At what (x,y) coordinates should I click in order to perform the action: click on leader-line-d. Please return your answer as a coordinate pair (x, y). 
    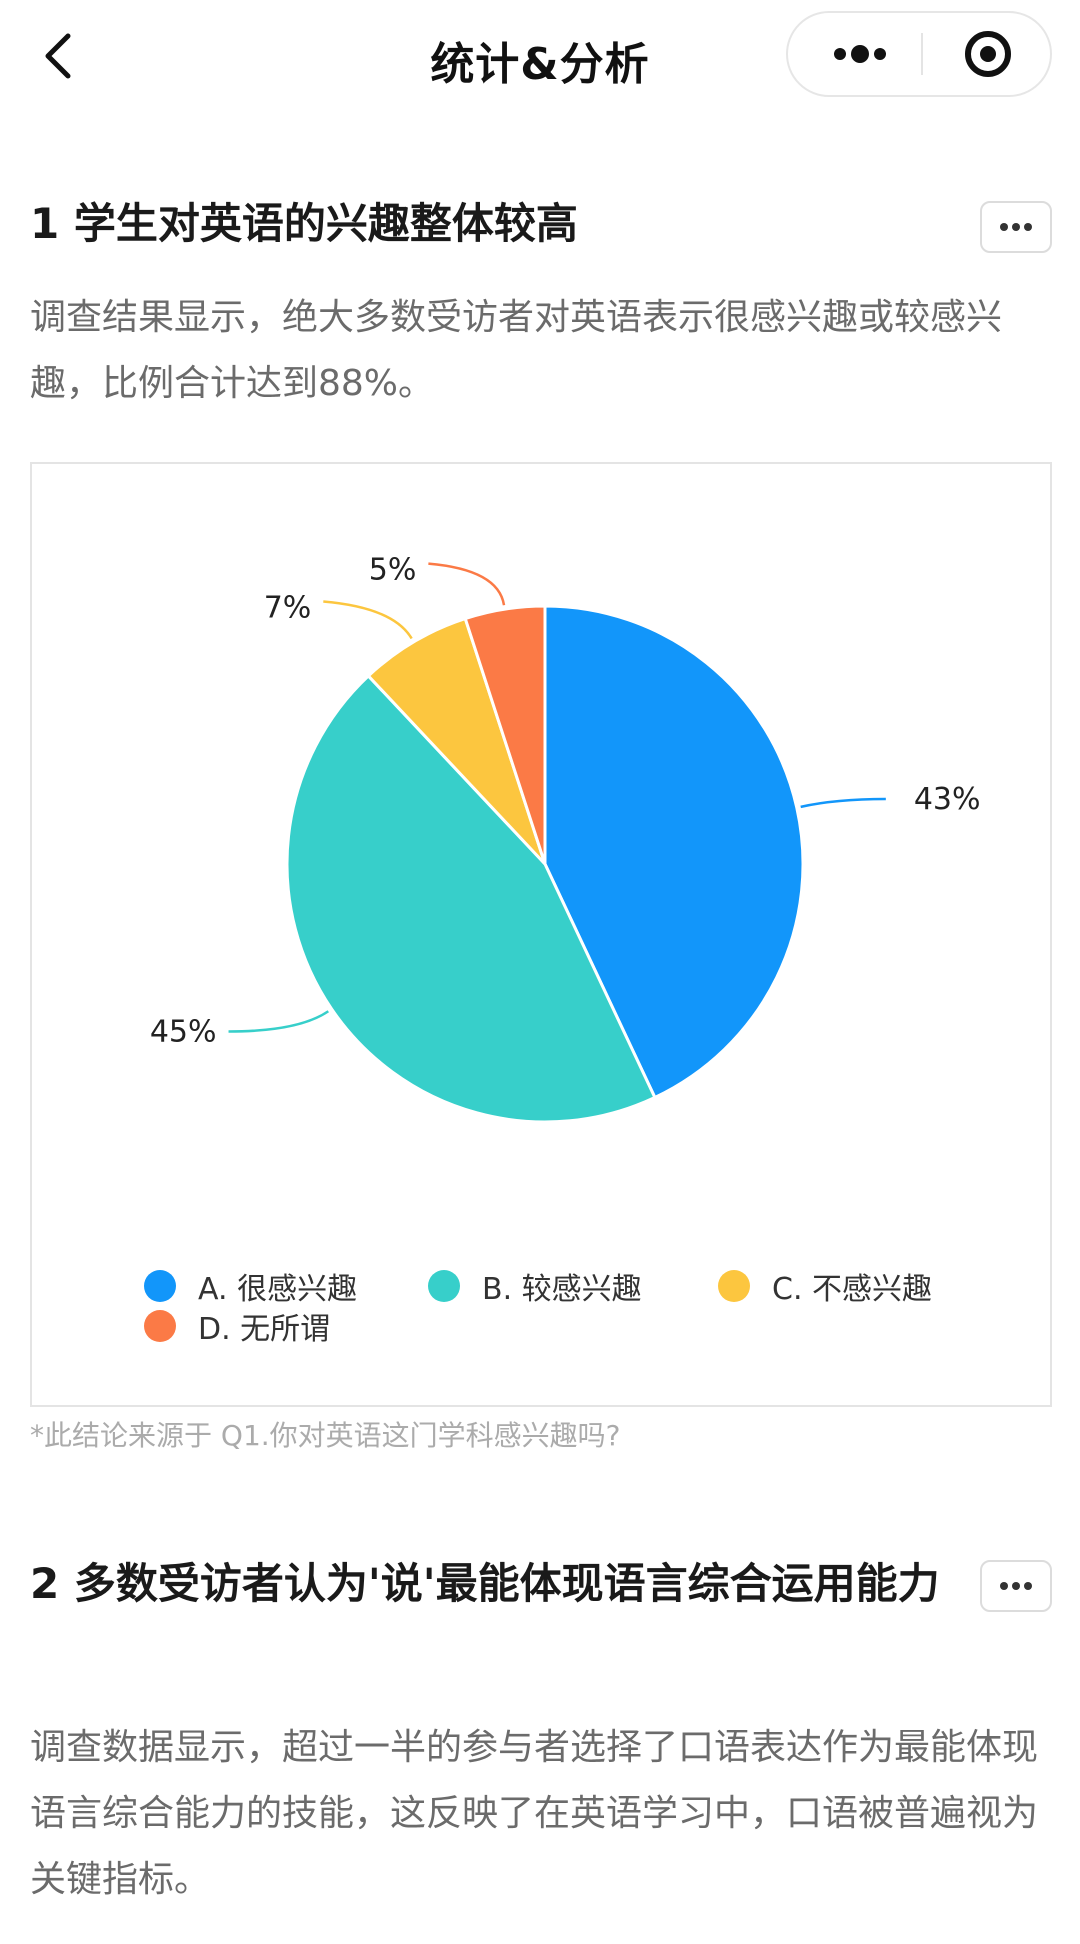
    Looking at the image, I should click on (467, 584).